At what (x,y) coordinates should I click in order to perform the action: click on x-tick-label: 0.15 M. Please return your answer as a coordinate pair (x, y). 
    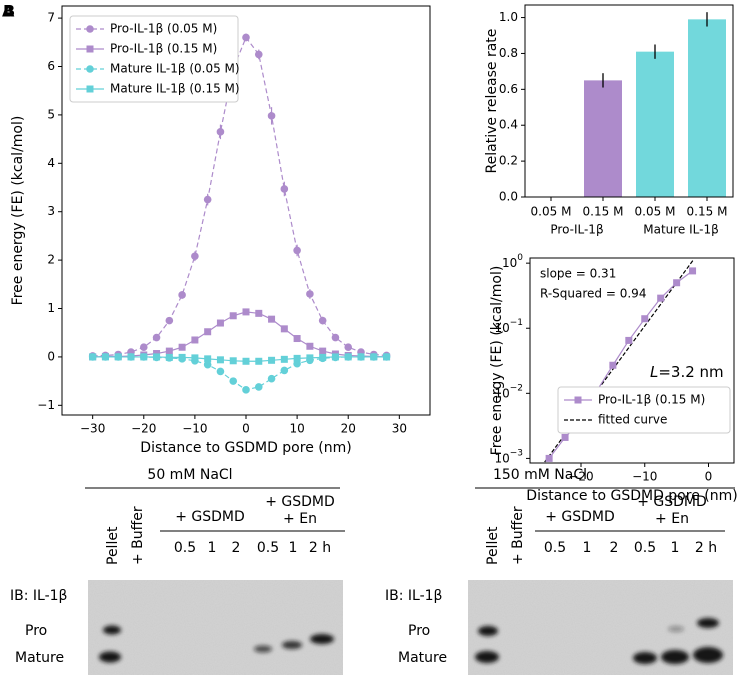
    Looking at the image, I should click on (603, 212).